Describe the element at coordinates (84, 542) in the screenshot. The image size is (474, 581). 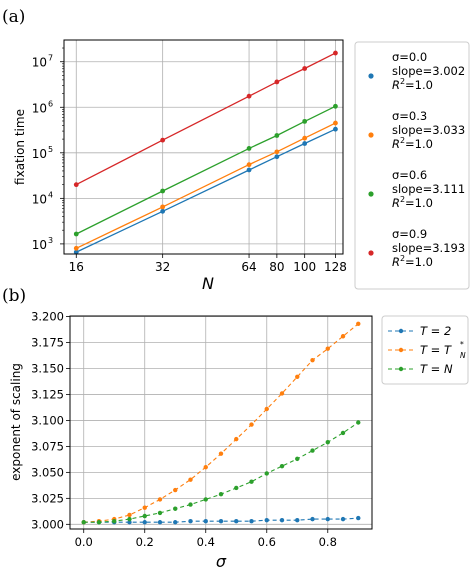
I see `panel-b-xtick-label: 0.0` at that location.